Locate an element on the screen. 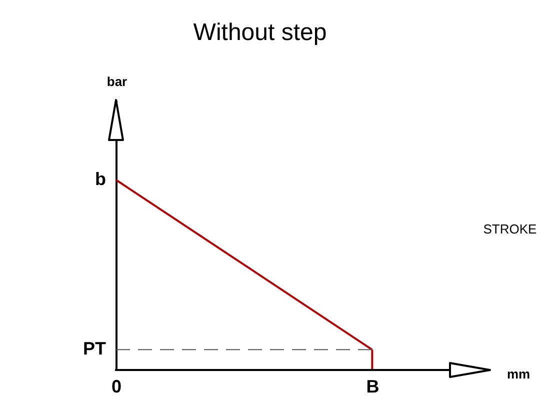 Image resolution: width=550 pixels, height=405 pixels. text: bar is located at coordinates (117, 81).